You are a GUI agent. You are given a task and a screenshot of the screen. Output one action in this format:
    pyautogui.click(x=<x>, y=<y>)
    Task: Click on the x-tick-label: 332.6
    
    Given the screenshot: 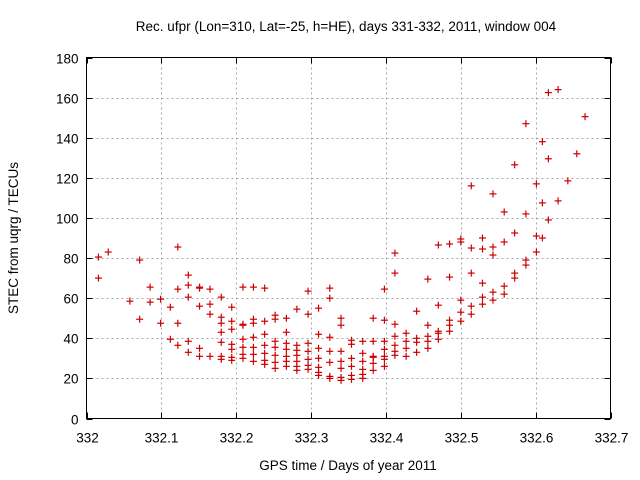 What is the action you would take?
    pyautogui.click(x=537, y=438)
    